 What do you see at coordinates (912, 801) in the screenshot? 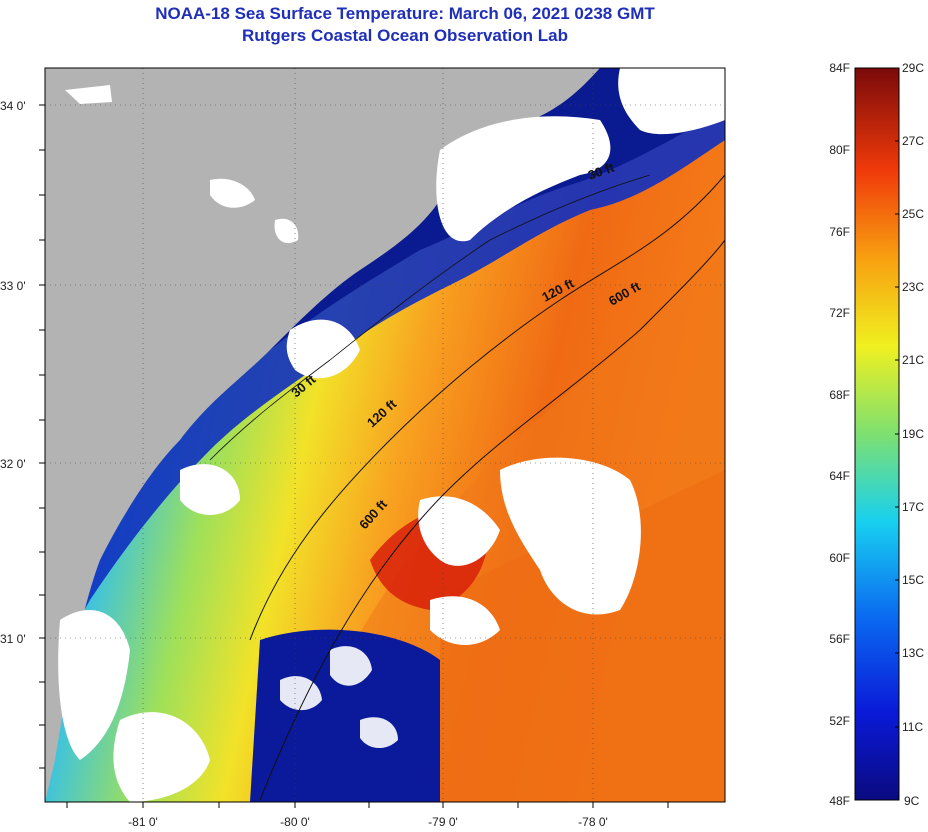
I see `cb-c-label: 9C` at bounding box center [912, 801].